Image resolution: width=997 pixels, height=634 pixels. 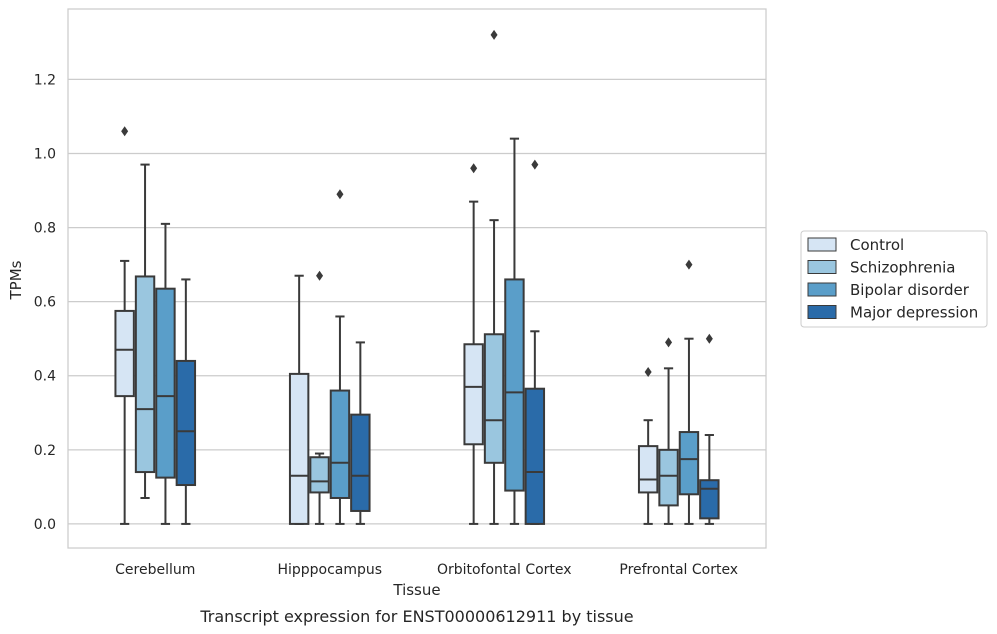 What do you see at coordinates (155, 570) in the screenshot?
I see `x-tick-label: Cerebellum` at bounding box center [155, 570].